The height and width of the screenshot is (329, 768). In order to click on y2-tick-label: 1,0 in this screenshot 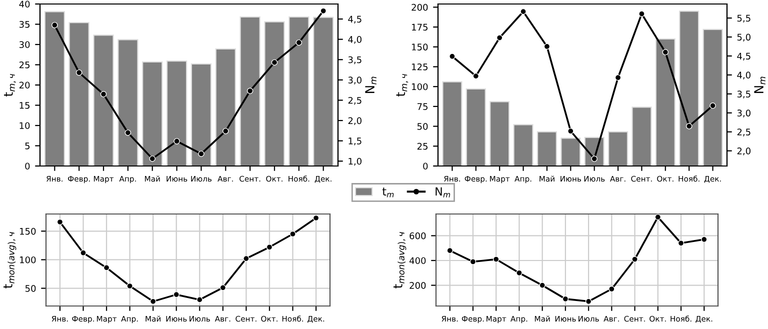, I will do `click(355, 162)`.